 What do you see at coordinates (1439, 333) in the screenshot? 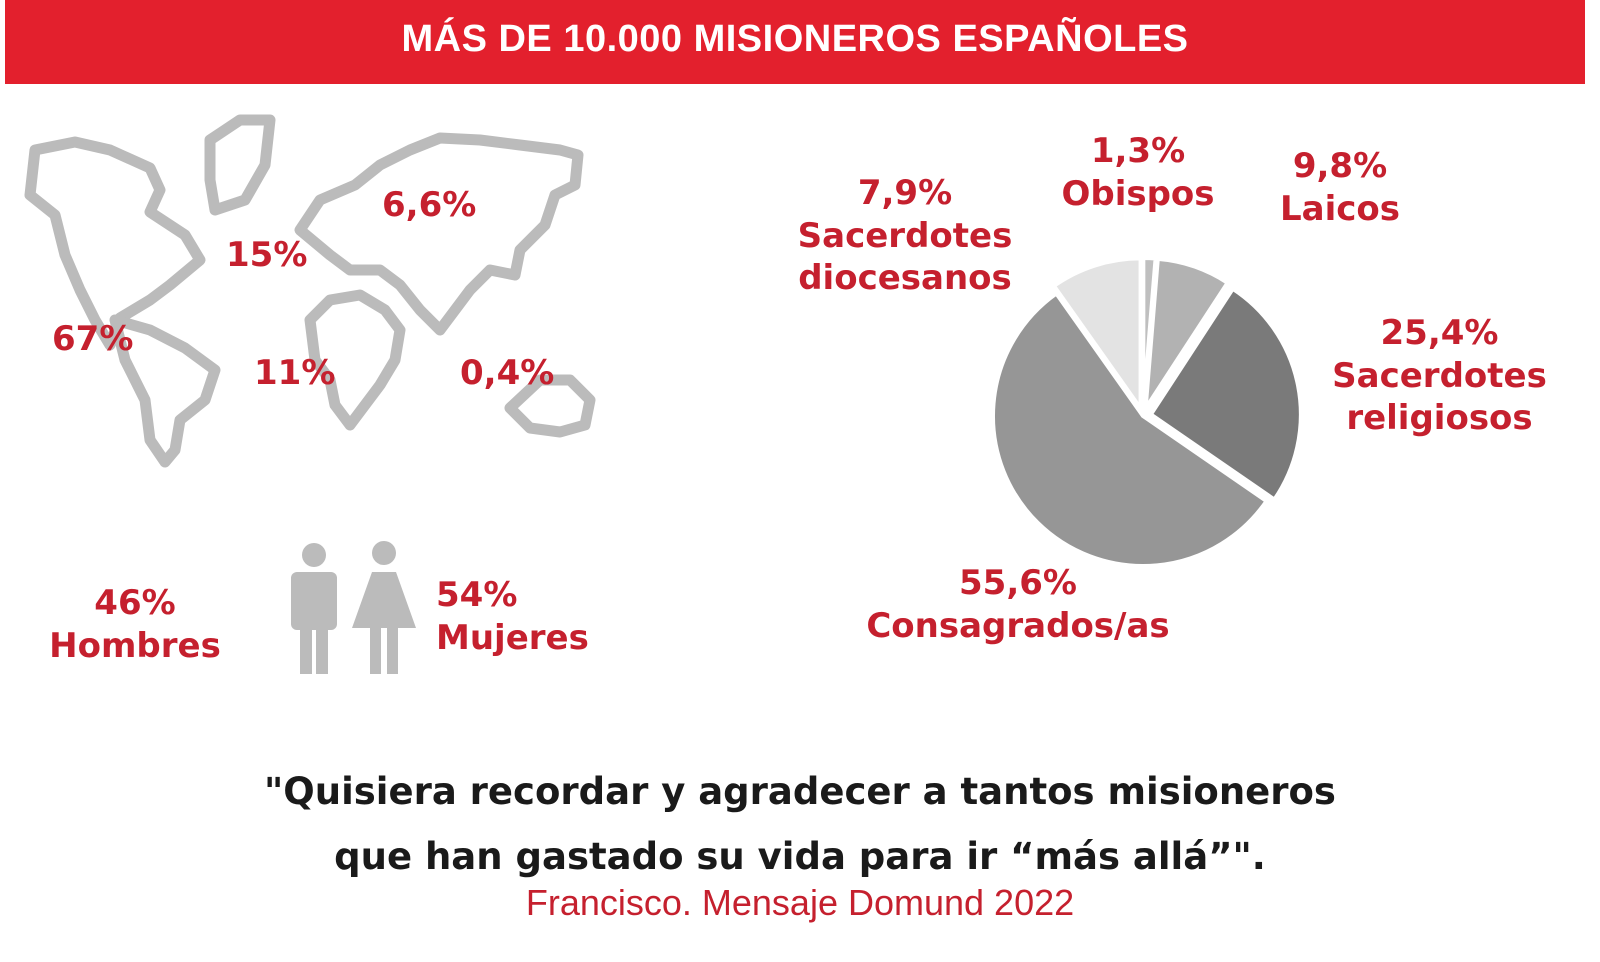
I see `sr-pct: 25,4%` at bounding box center [1439, 333].